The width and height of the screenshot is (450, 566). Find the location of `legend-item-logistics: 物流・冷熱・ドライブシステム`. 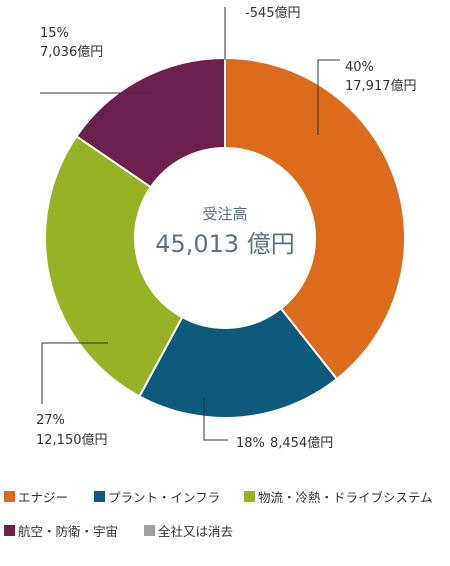

legend-item-logistics: 物流・冷熱・ドライブシステム is located at coordinates (338, 496).